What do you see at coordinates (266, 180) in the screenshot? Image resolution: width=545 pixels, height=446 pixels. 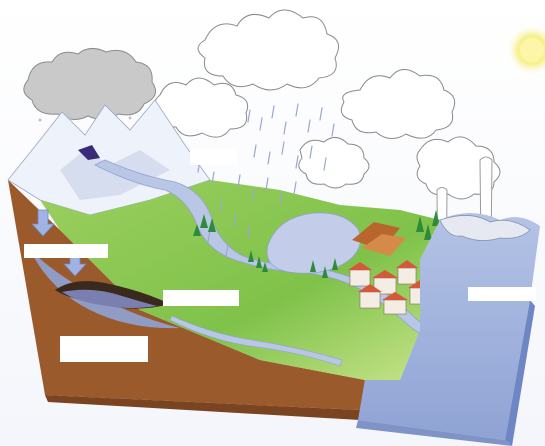 I see `rainfall` at bounding box center [266, 180].